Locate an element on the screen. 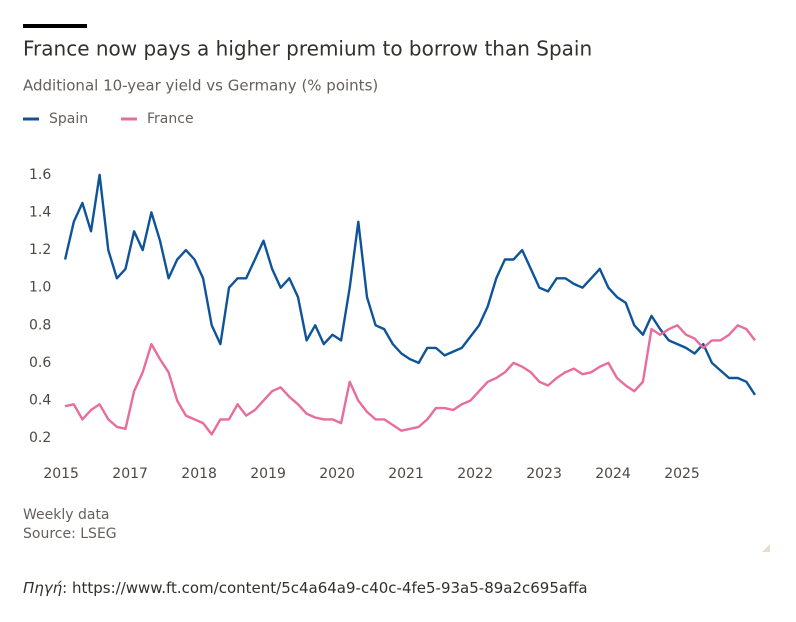  x-tick-label: 2023 is located at coordinates (544, 474).